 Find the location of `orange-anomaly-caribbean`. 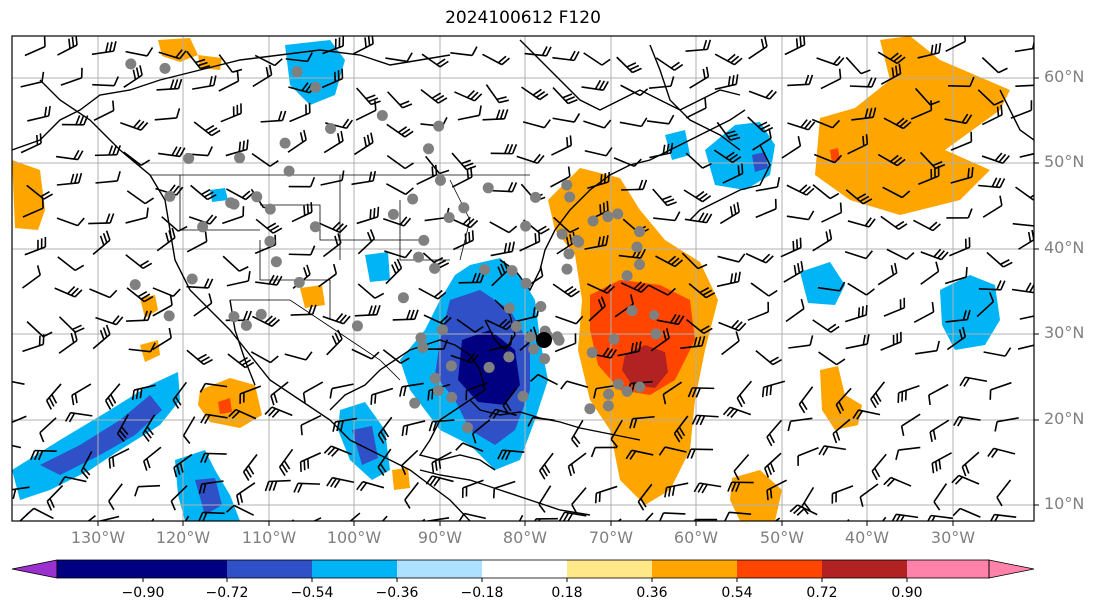

orange-anomaly-caribbean is located at coordinates (401, 479).